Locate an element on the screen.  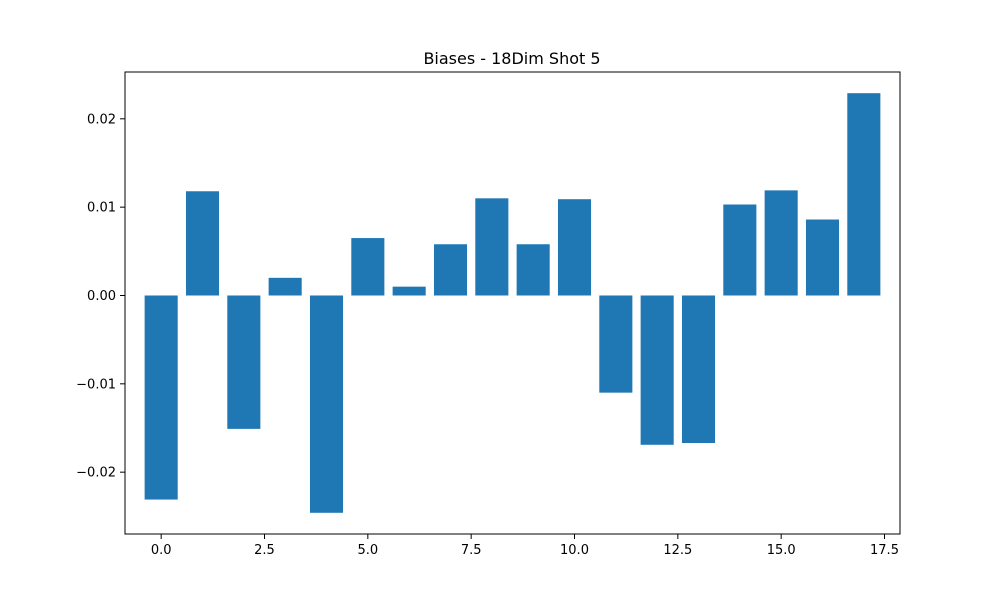
y-tick-label: 0.00 is located at coordinates (101, 296).